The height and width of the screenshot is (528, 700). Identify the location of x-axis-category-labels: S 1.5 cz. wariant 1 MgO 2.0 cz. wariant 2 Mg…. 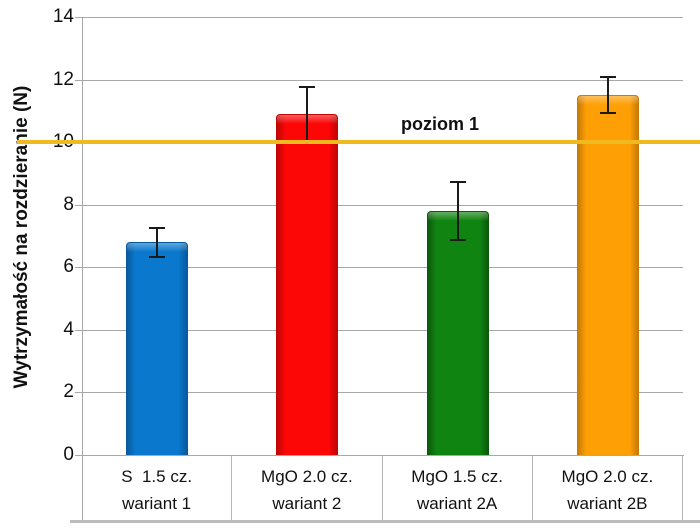
(382, 488).